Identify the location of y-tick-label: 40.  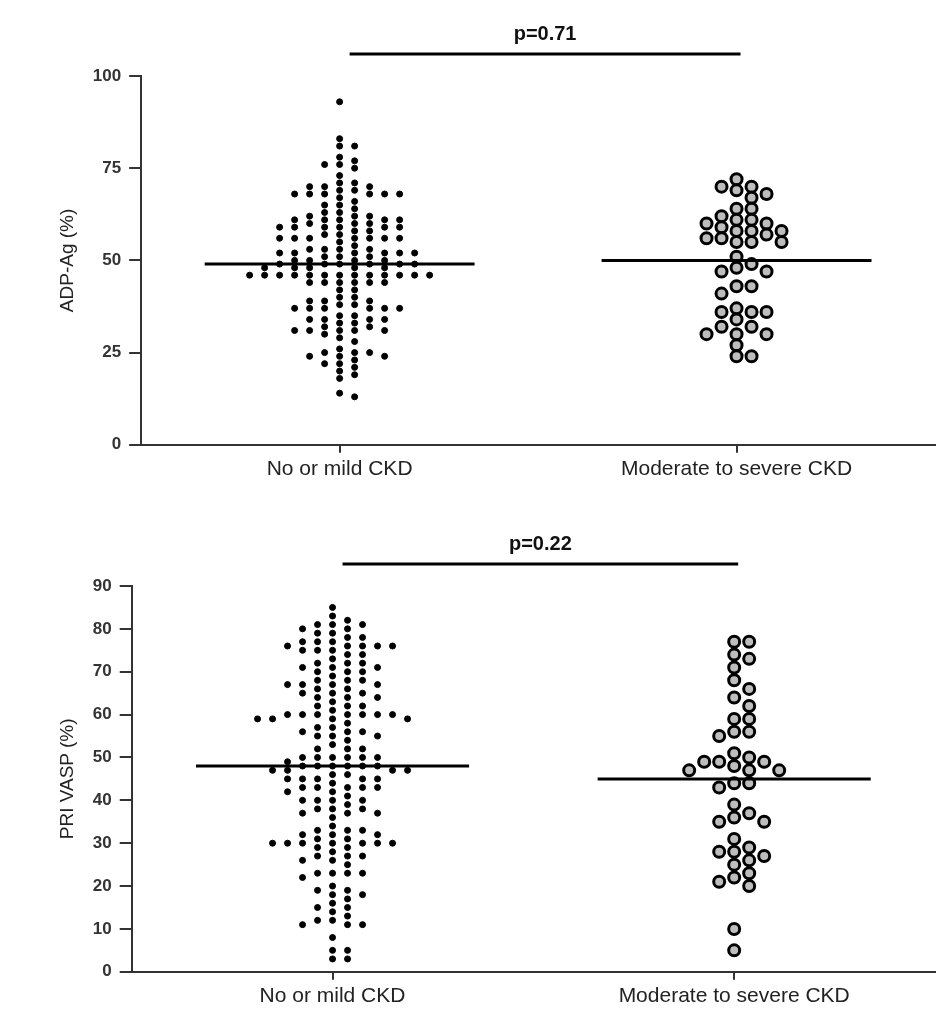
(102, 800).